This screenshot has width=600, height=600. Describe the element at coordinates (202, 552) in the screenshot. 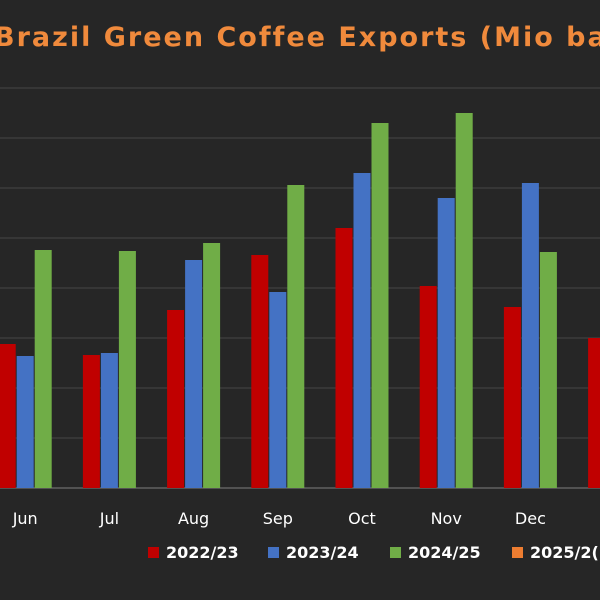

I see `legend-label: 2022/23` at that location.